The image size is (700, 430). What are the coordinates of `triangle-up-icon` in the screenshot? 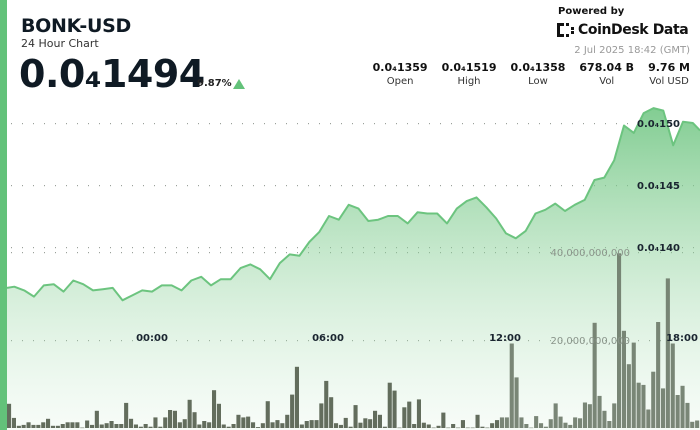 It's located at (239, 84).